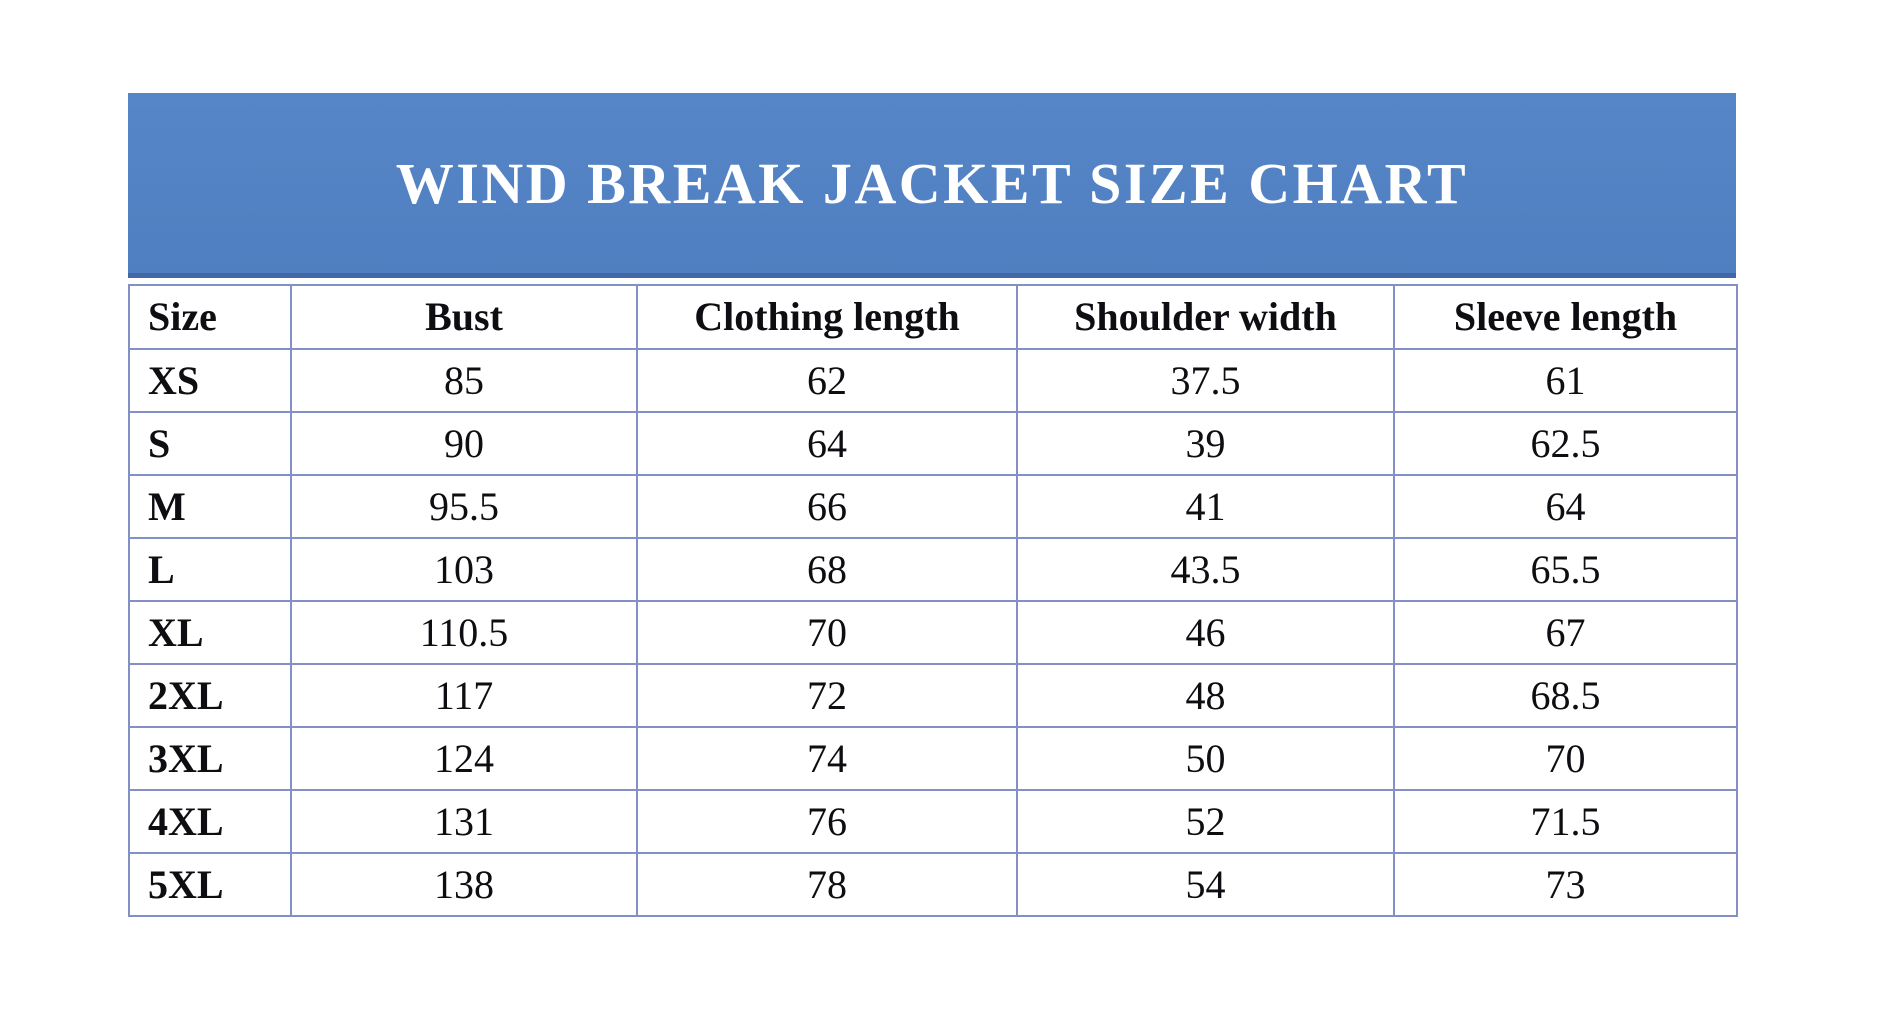 This screenshot has width=1890, height=1020. What do you see at coordinates (464, 821) in the screenshot?
I see `cell-bust: 131` at bounding box center [464, 821].